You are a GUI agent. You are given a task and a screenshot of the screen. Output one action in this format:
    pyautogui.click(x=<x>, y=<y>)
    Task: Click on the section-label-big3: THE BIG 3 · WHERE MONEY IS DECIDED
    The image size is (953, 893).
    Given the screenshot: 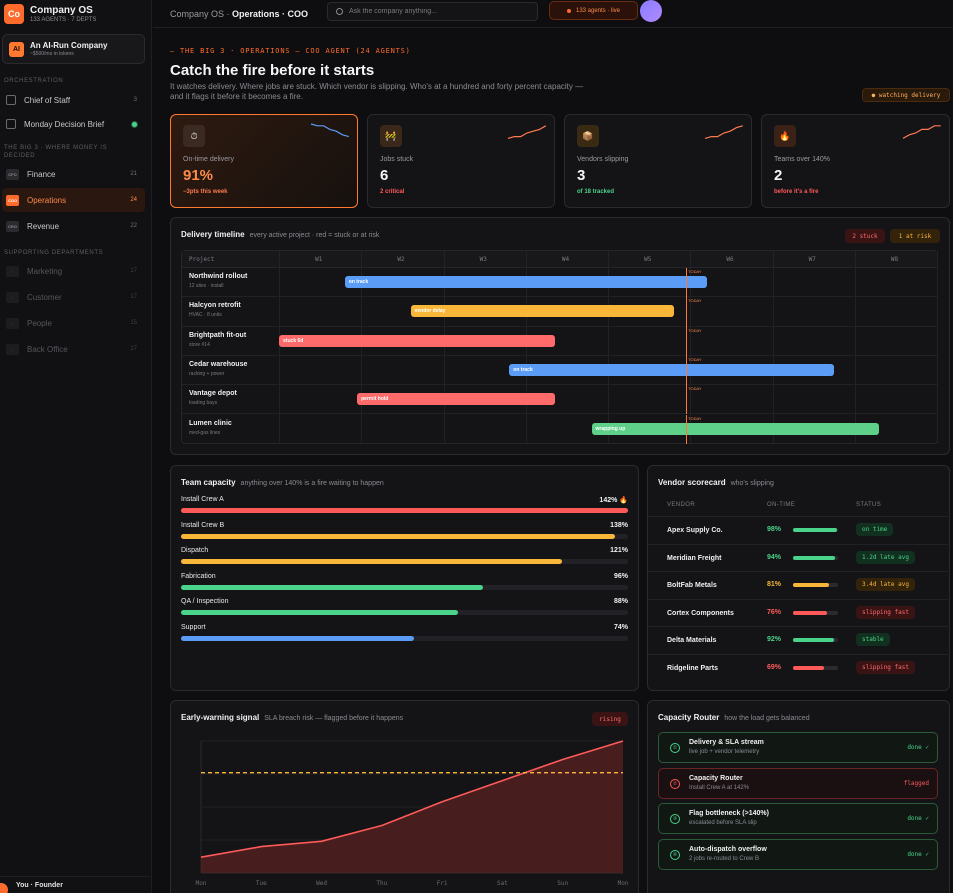 What is the action you would take?
    pyautogui.click(x=56, y=152)
    